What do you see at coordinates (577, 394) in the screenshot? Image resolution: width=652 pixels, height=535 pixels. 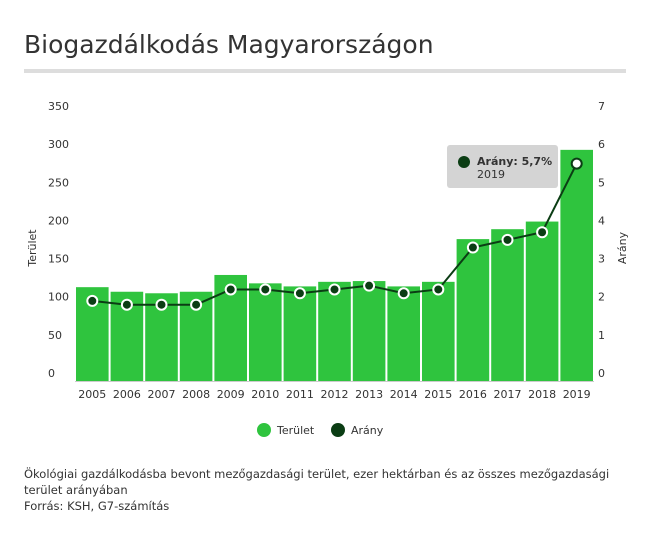 I see `x-tick-label: 2019` at bounding box center [577, 394].